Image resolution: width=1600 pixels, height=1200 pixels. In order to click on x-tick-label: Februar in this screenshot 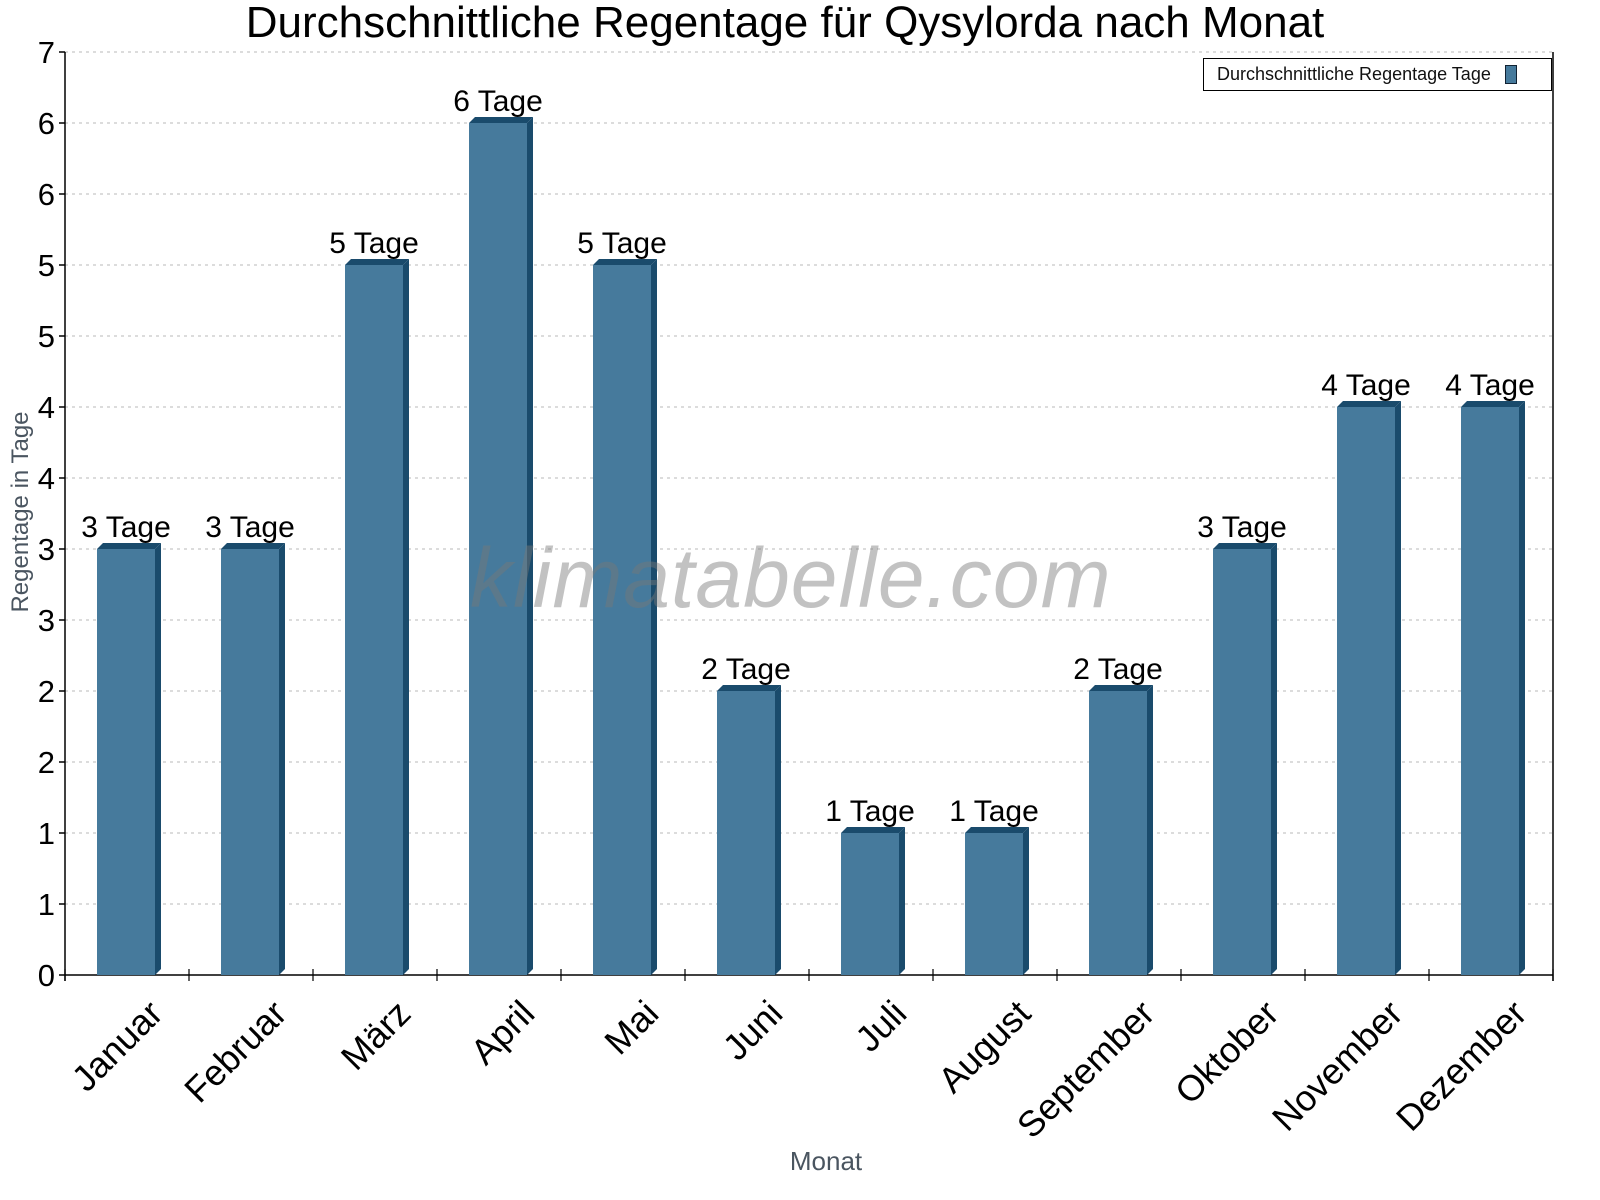, I will do `click(235, 1051)`.